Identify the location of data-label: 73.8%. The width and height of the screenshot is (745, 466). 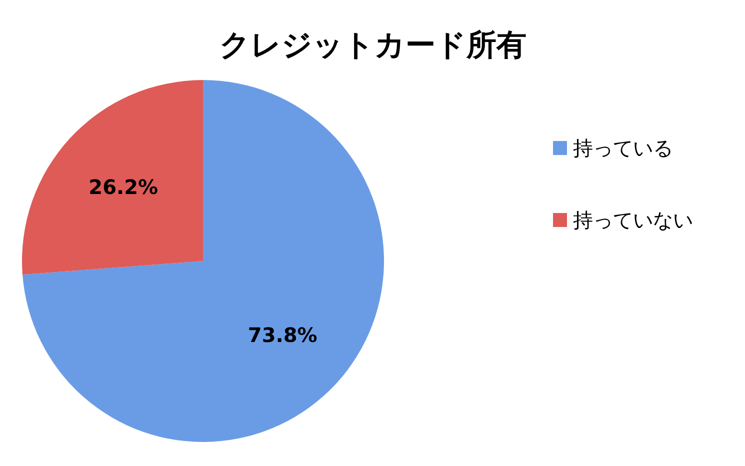
(283, 334).